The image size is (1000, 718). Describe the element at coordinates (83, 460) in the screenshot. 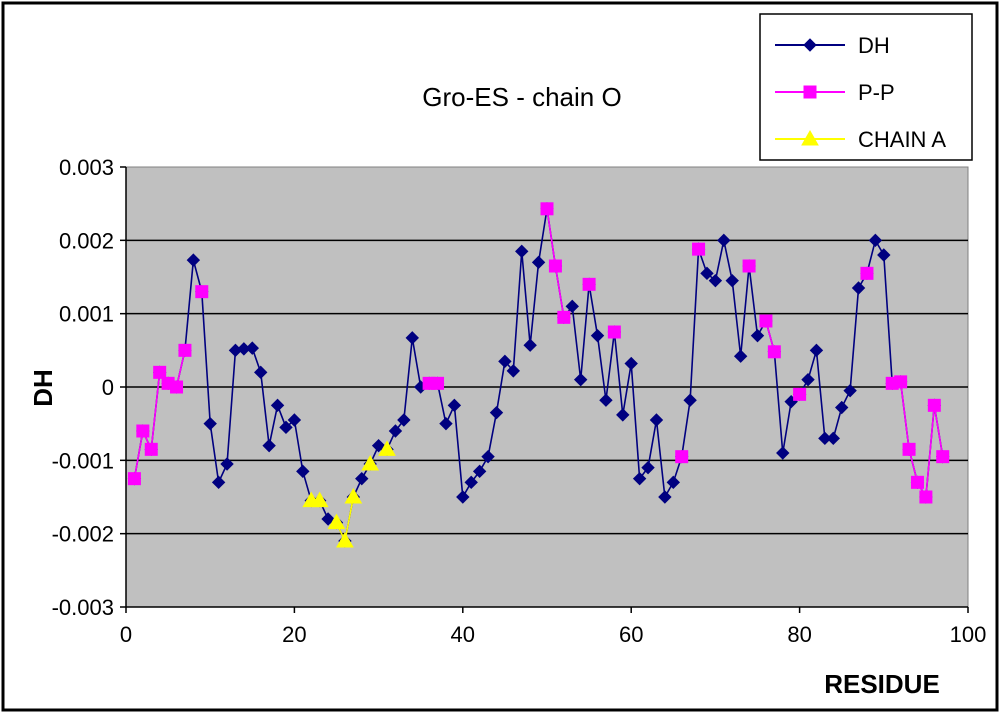

I see `y-tick-label-4: -0.001` at that location.